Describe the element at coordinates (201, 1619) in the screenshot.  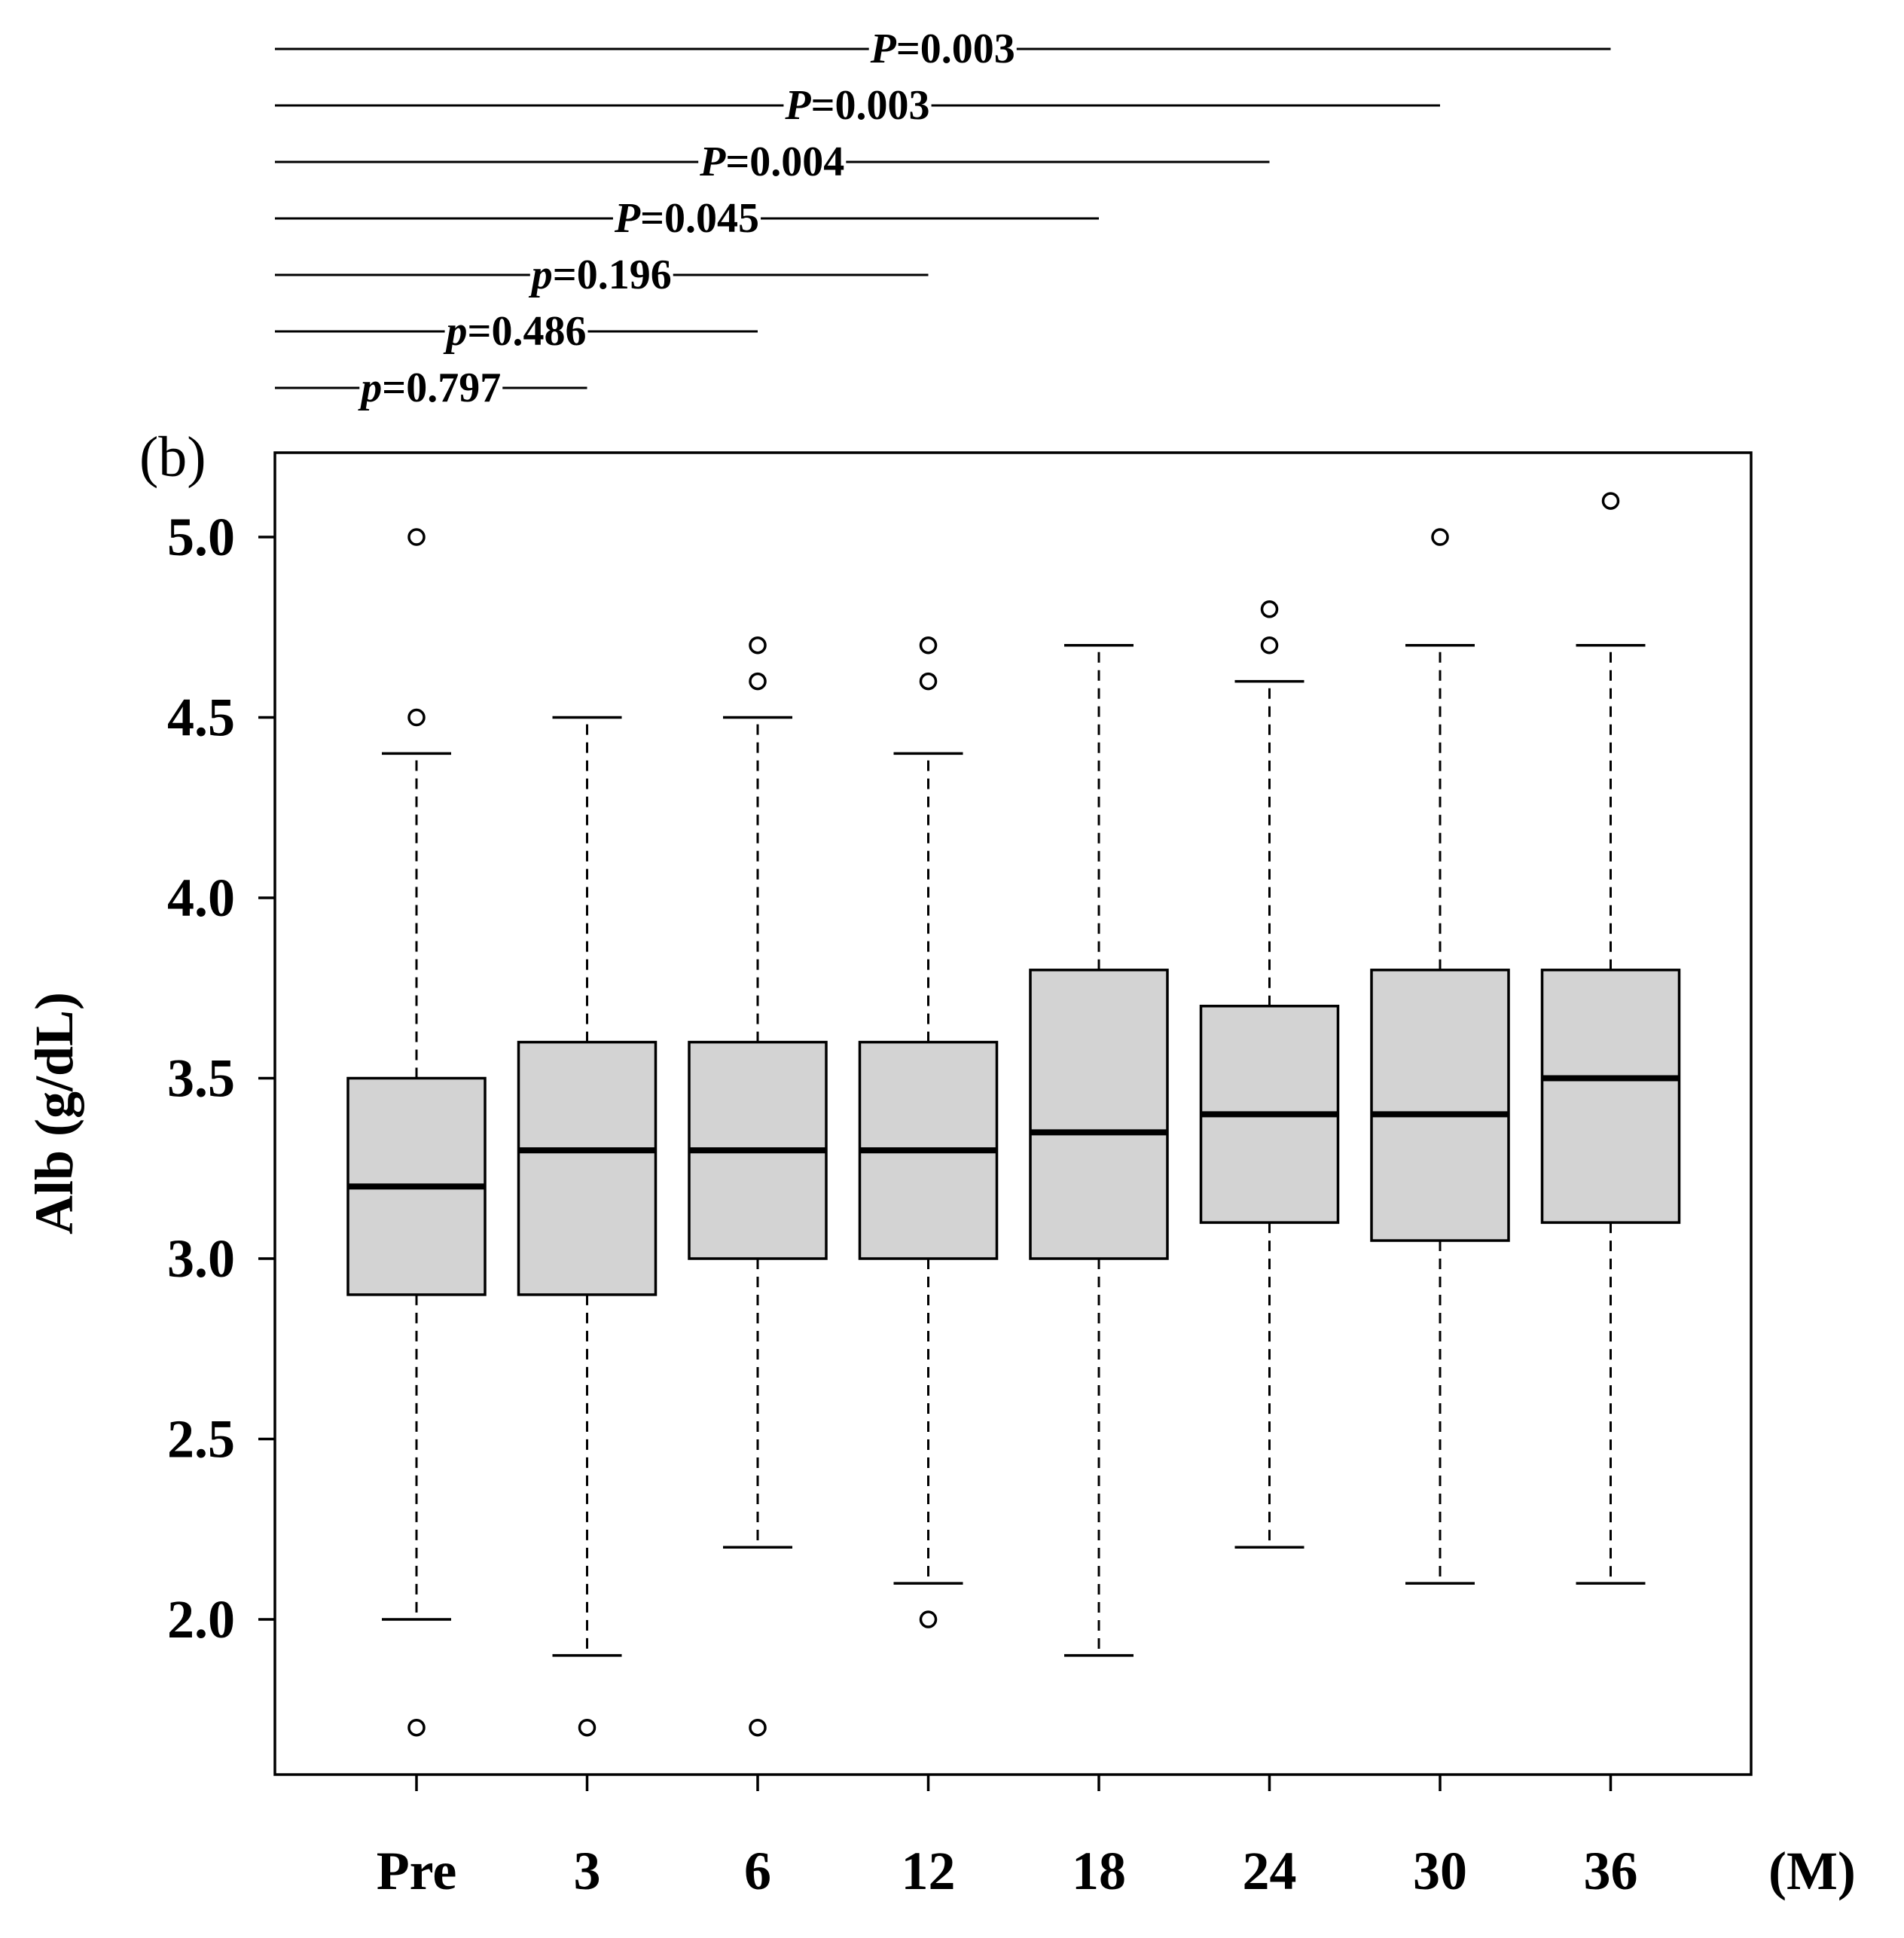
I see `y-tick-label: 2.0` at that location.